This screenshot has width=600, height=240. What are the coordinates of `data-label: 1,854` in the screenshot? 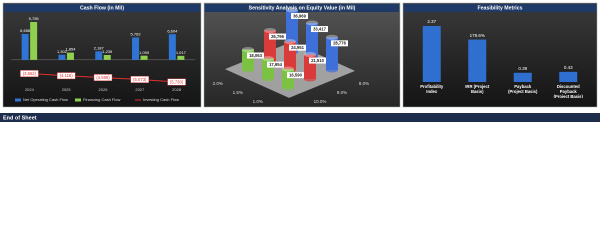 It's located at (70, 49).